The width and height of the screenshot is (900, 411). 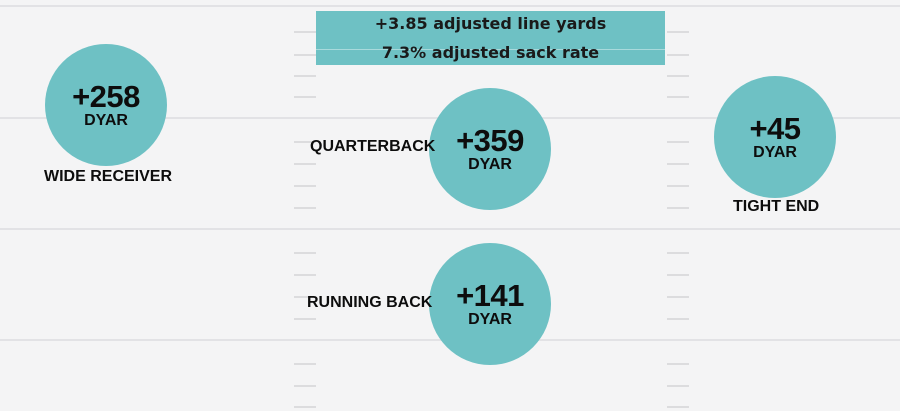 I want to click on tight-end-dyar-circle: +45 DYAR, so click(x=775, y=137).